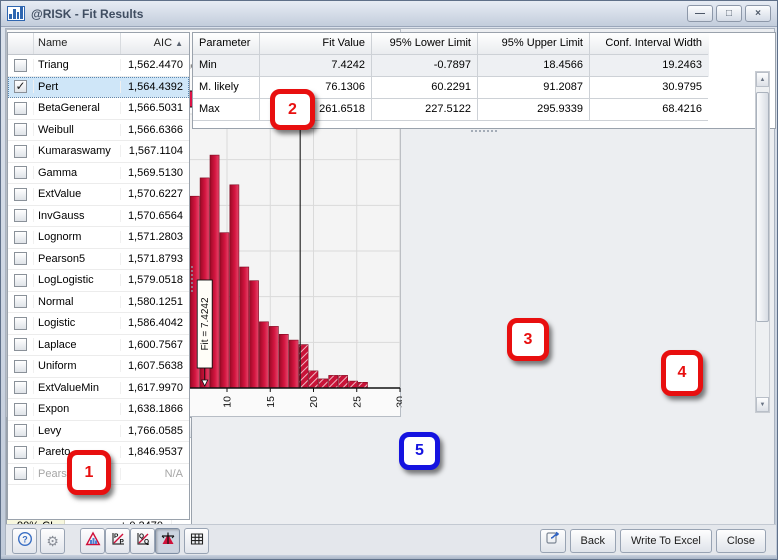 This screenshot has width=778, height=560. What do you see at coordinates (592, 541) in the screenshot?
I see `back-button: Back` at bounding box center [592, 541].